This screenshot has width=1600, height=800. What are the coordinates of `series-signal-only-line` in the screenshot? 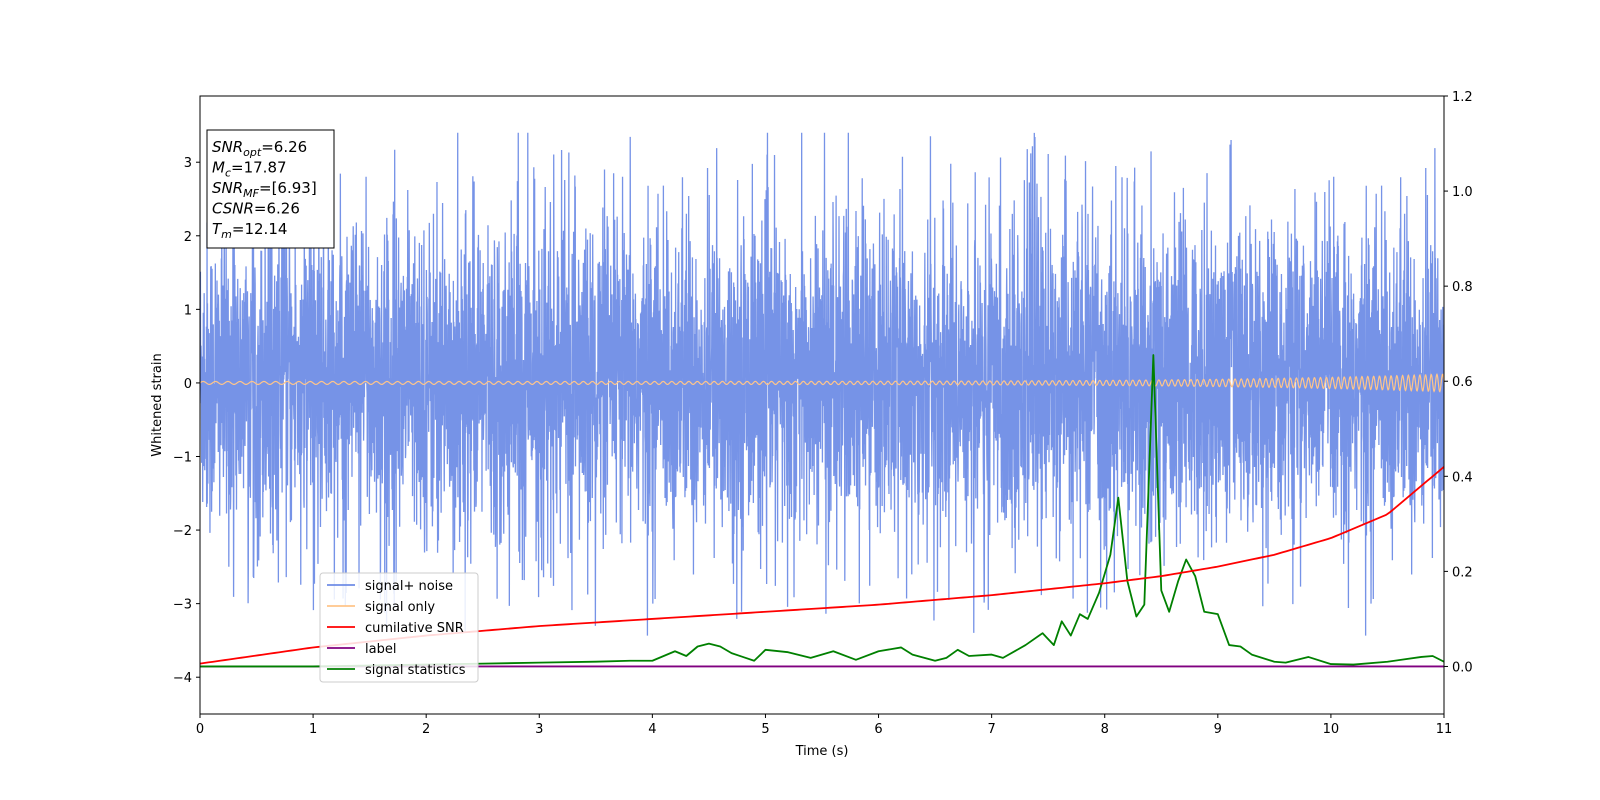 It's located at (822, 382).